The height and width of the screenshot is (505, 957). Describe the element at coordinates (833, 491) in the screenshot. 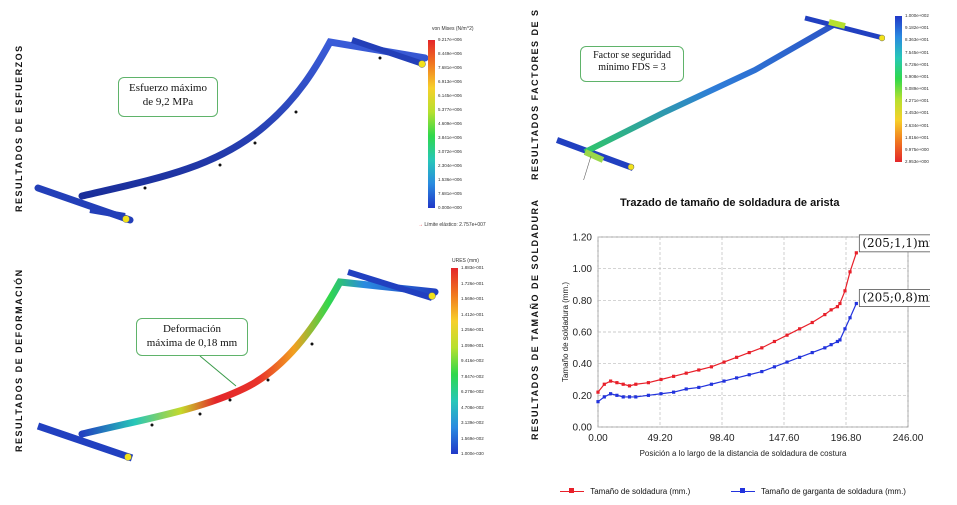

I see `legend-label-throat: Tamaño de garganta de soldadura (mm.)` at that location.